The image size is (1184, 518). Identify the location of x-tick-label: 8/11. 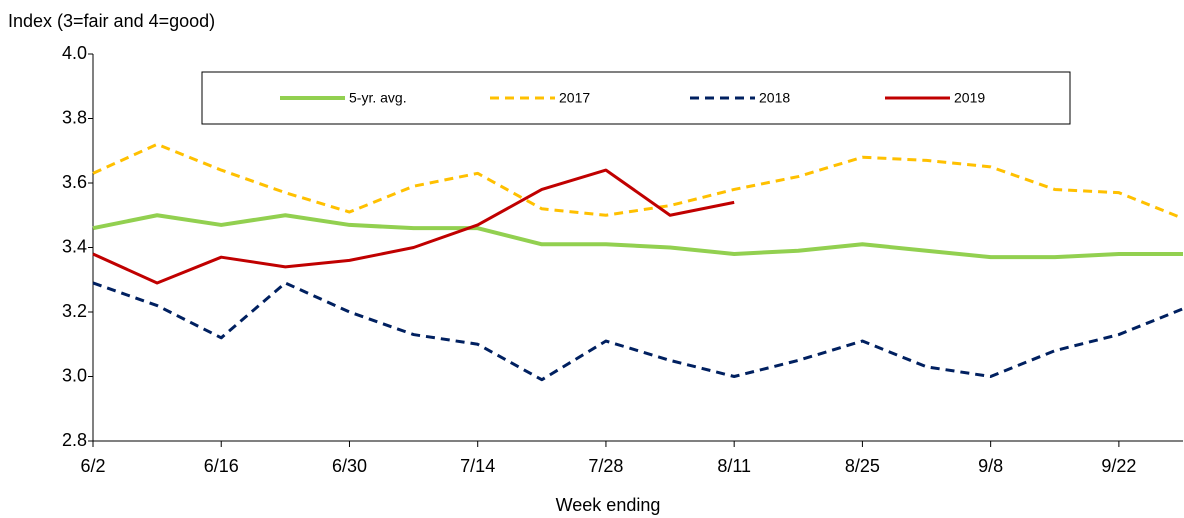
(734, 466).